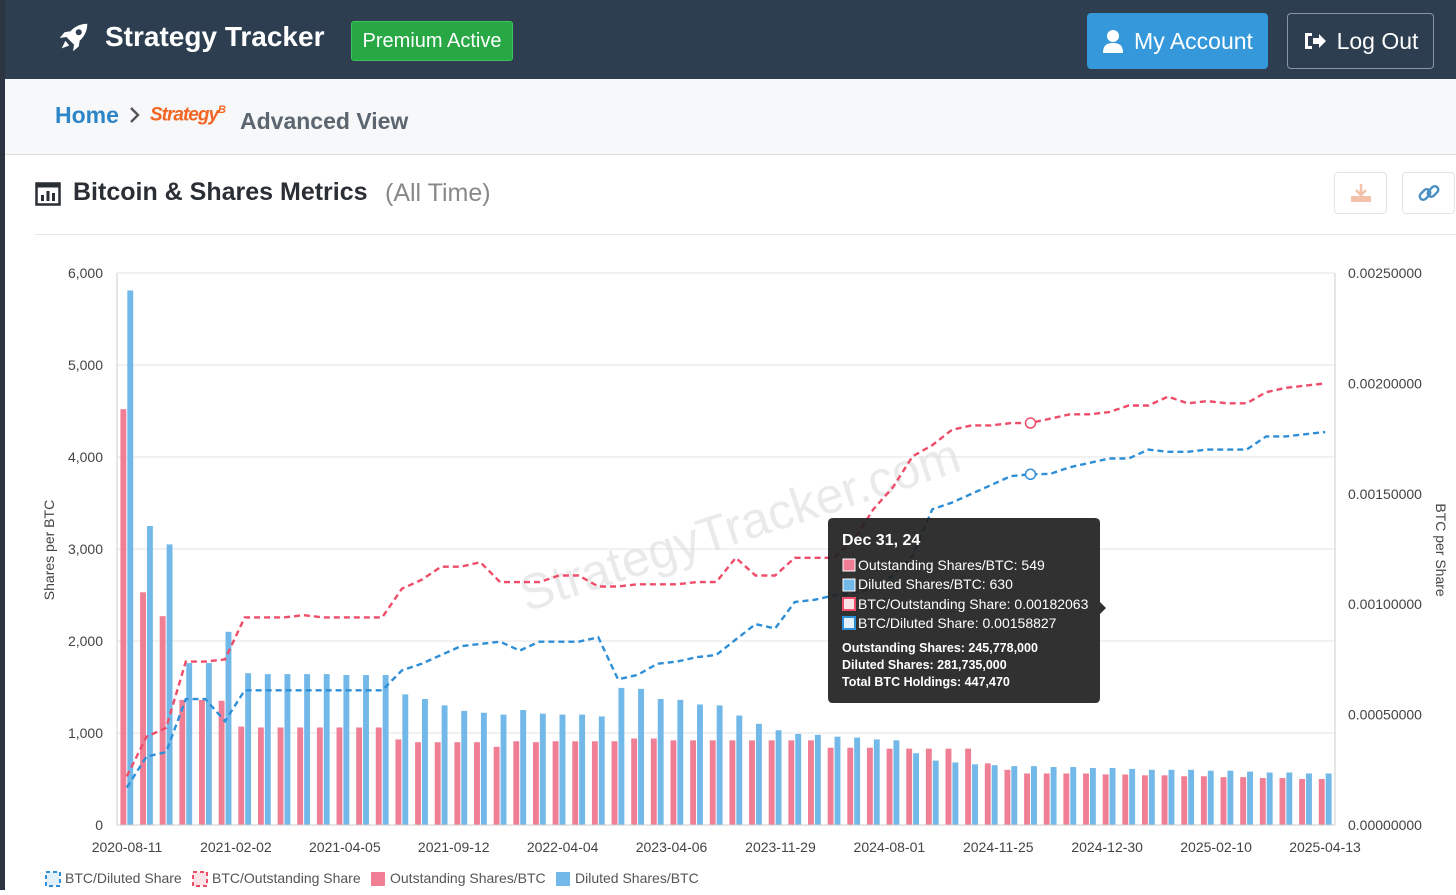 The image size is (1456, 895). Describe the element at coordinates (940, 648) in the screenshot. I see `tooltip-footer-1: Outstanding Shares: 245,778,000` at that location.